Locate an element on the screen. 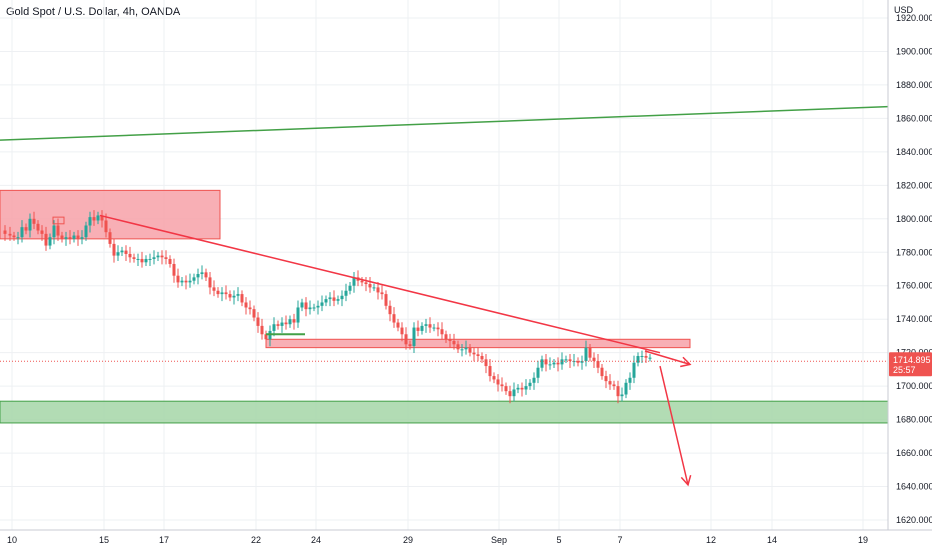  price-tick-label: 1760.000 is located at coordinates (914, 286).